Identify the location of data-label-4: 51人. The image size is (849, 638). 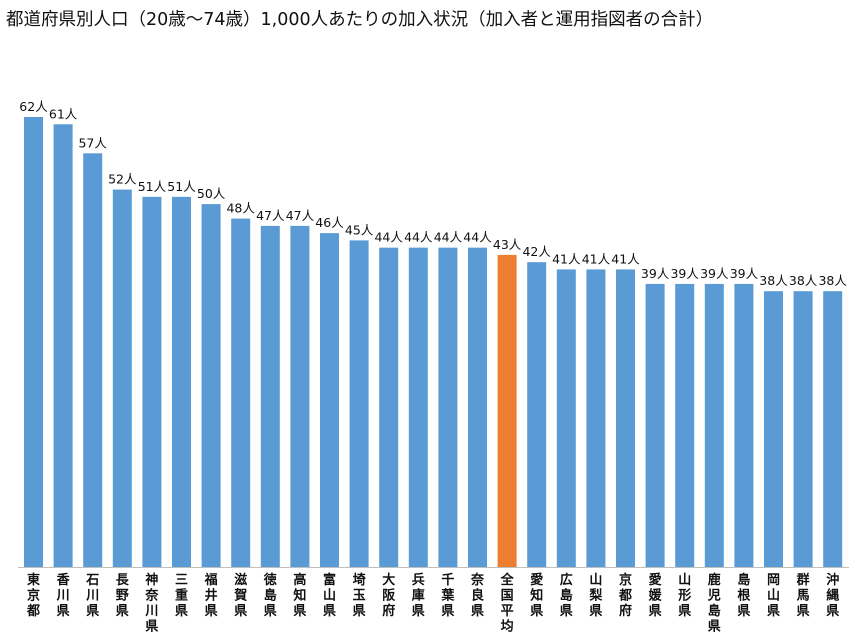
(152, 186).